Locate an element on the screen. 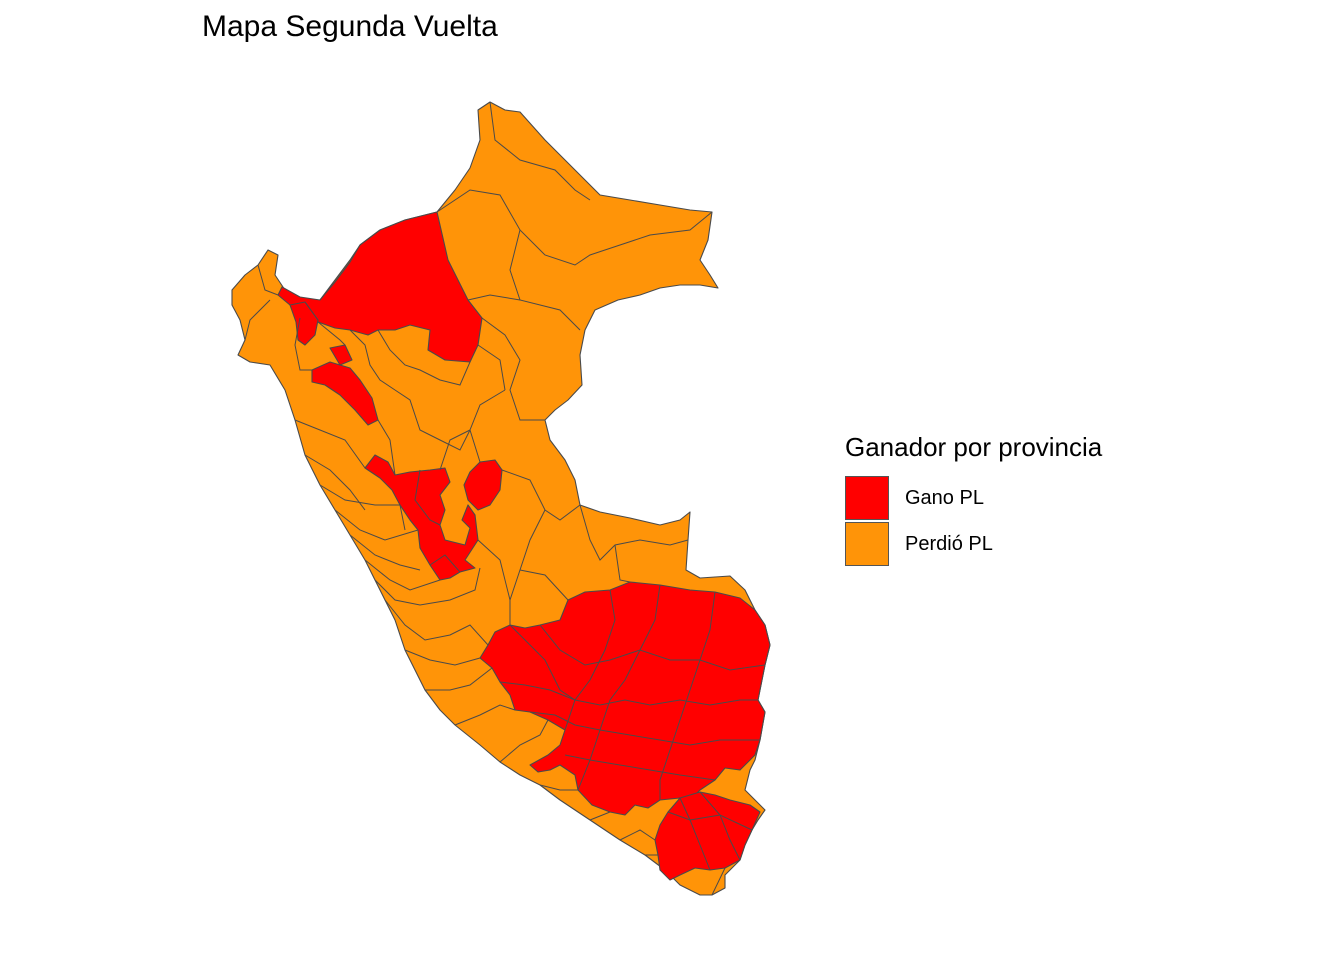 The width and height of the screenshot is (1344, 960). legend-item-perdio-pl: Perdió PL is located at coordinates (973, 544).